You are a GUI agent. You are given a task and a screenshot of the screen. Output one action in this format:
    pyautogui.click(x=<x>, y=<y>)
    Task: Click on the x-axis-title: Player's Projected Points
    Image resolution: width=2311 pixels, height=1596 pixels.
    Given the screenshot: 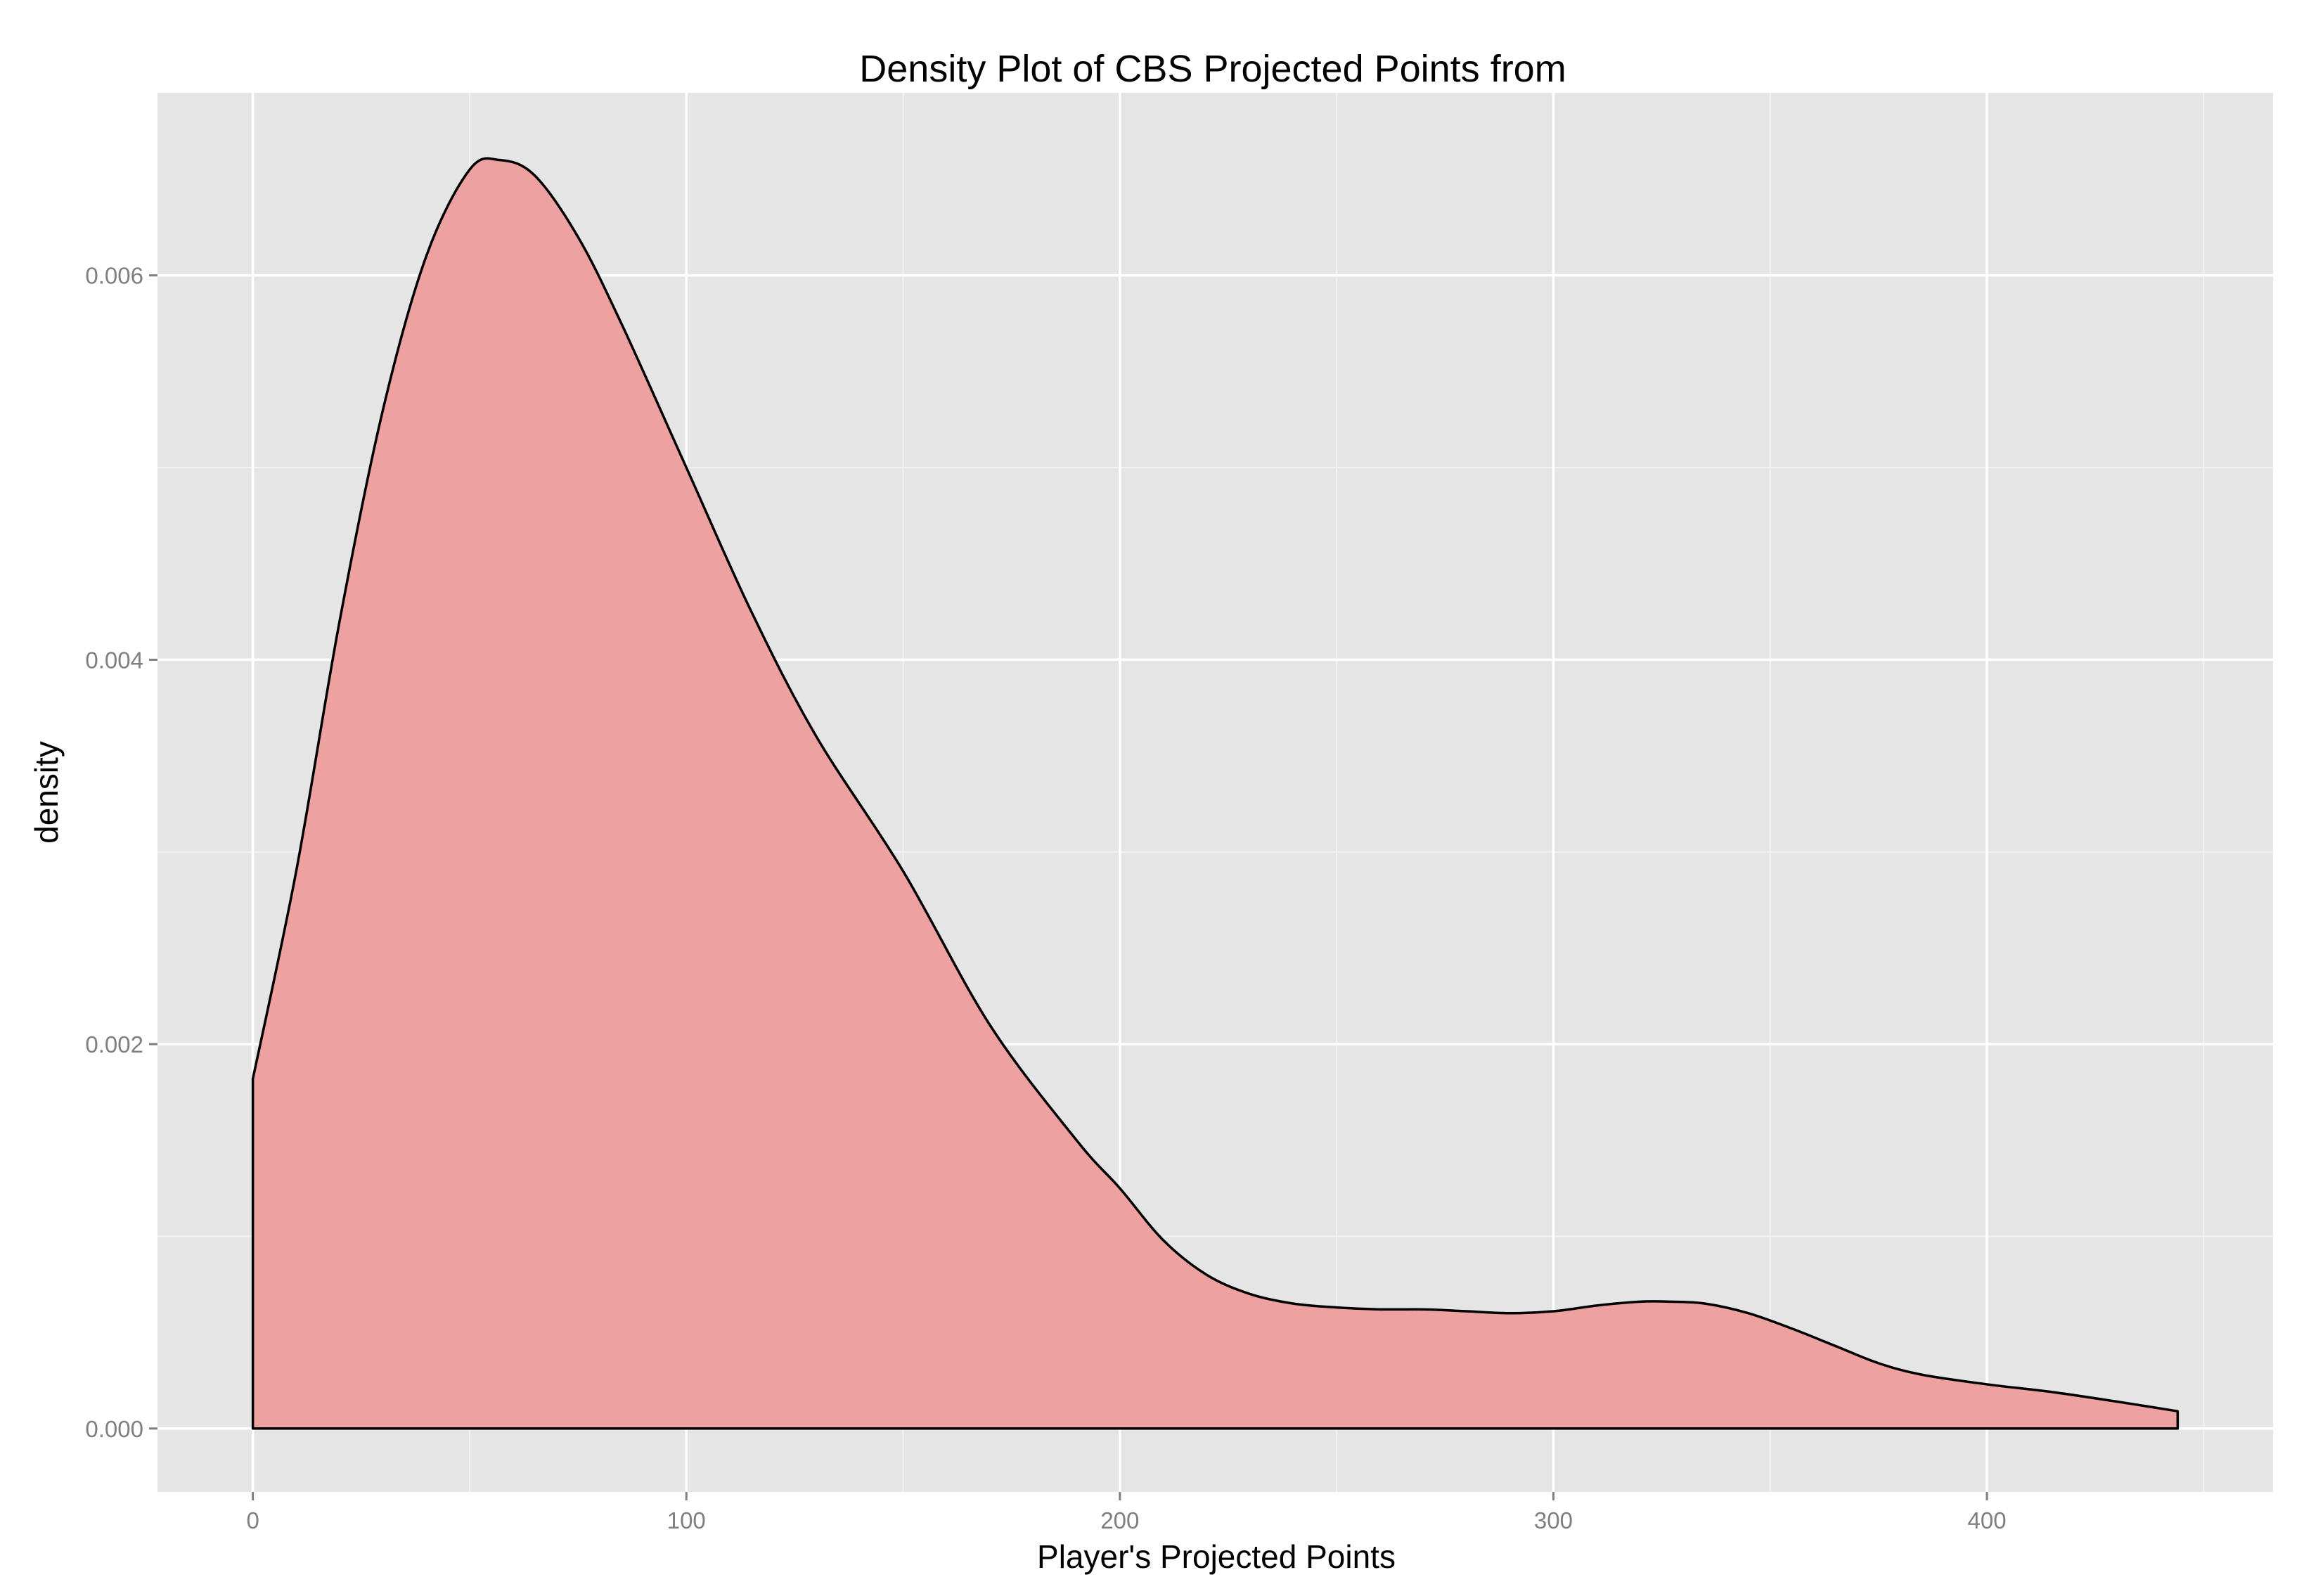 What is the action you would take?
    pyautogui.click(x=1216, y=1556)
    